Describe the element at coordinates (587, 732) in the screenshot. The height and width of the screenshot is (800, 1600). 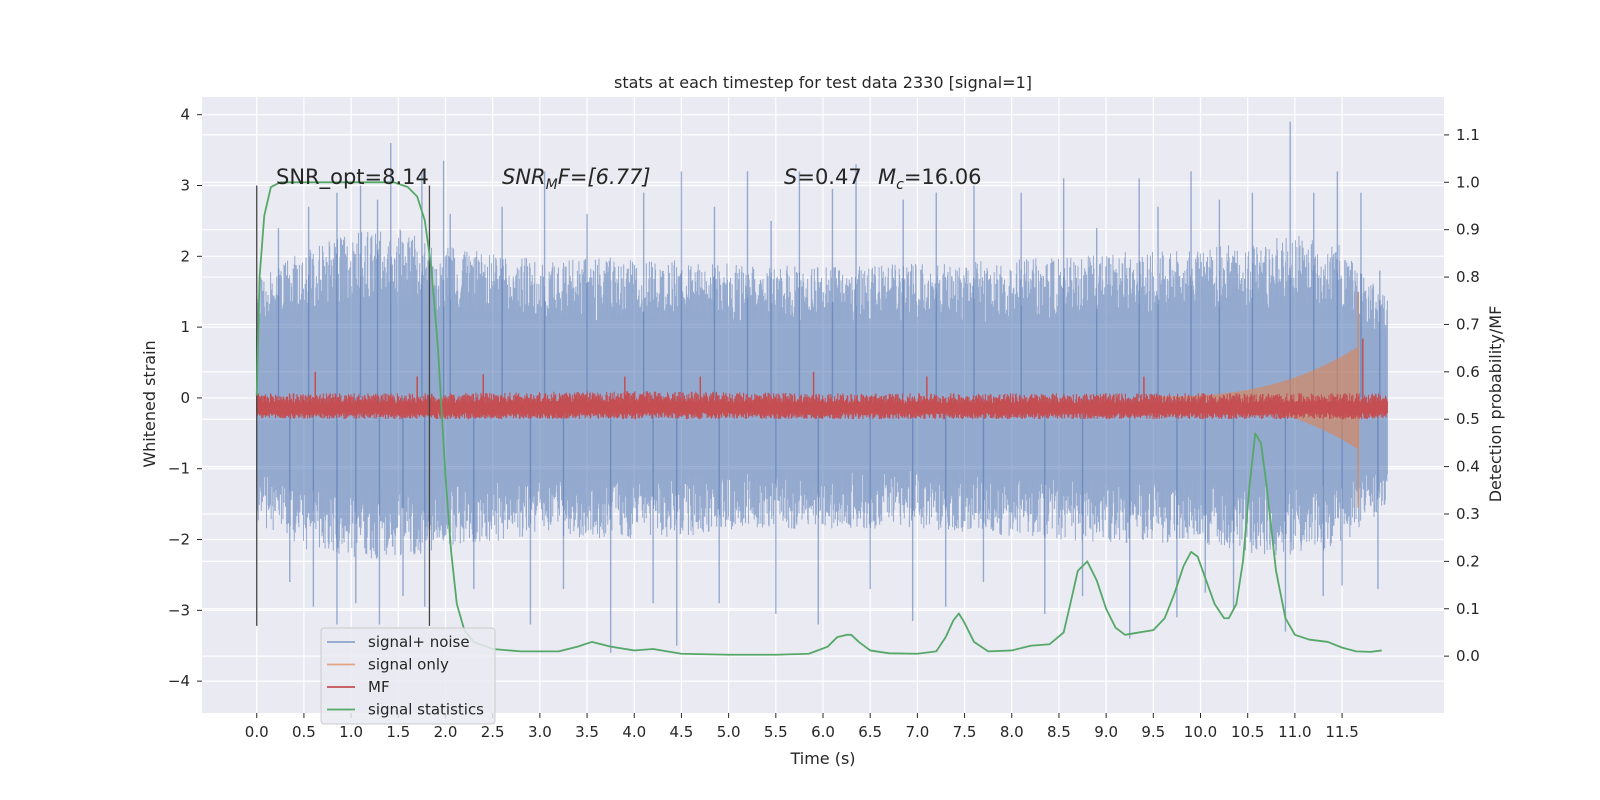
I see `x-tick-label-7: 3.5` at that location.